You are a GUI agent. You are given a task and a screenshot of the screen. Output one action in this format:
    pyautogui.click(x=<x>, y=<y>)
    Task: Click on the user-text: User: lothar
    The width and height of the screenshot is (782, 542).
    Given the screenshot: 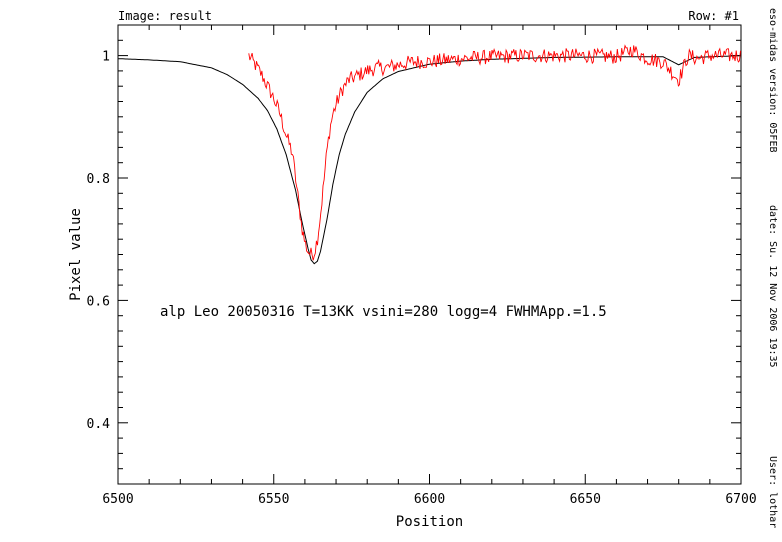 What is the action you would take?
    pyautogui.click(x=772, y=492)
    